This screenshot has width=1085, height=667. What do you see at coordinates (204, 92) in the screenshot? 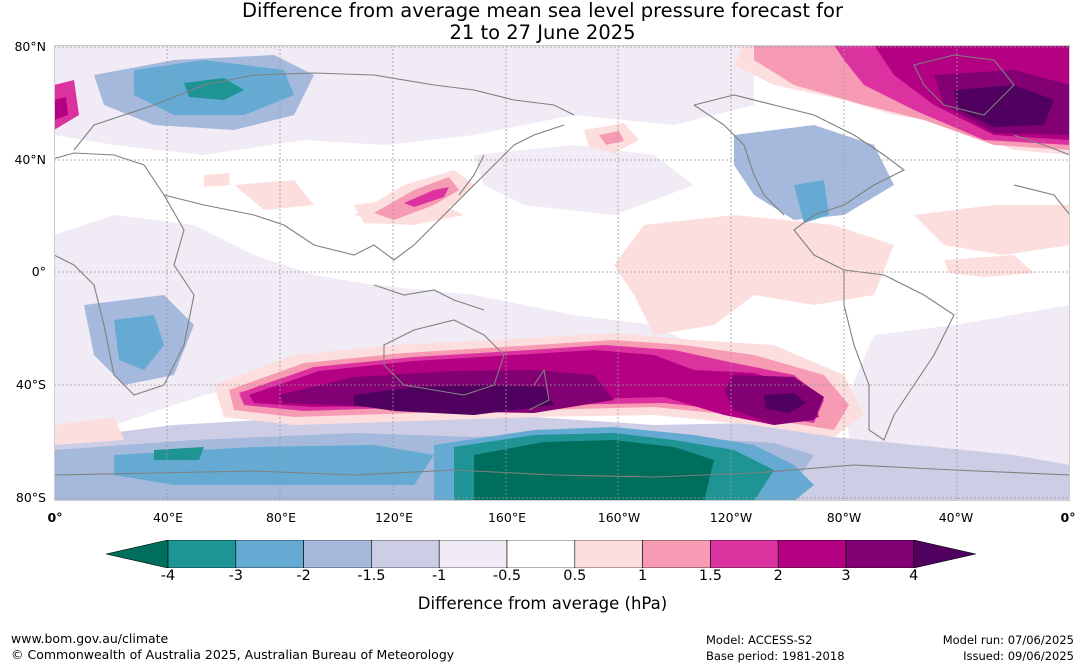
I see `north-asia-negative` at bounding box center [204, 92].